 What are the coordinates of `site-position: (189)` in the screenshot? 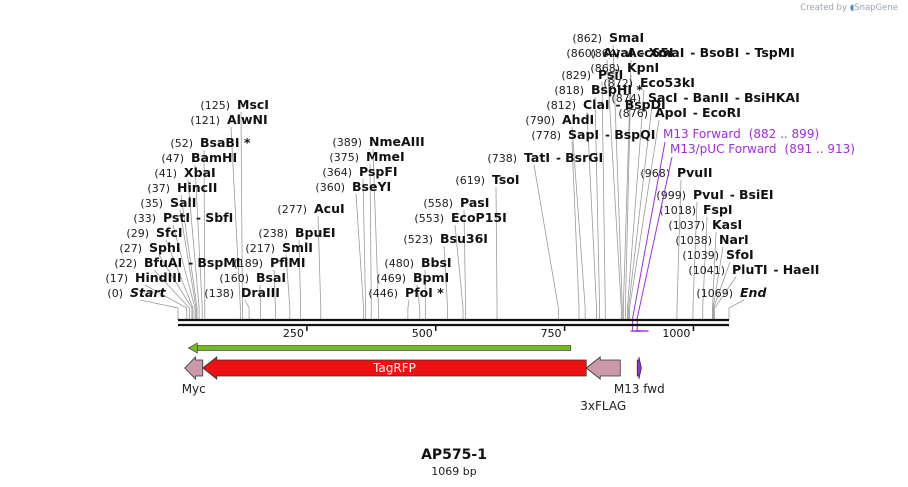 It's located at (248, 263).